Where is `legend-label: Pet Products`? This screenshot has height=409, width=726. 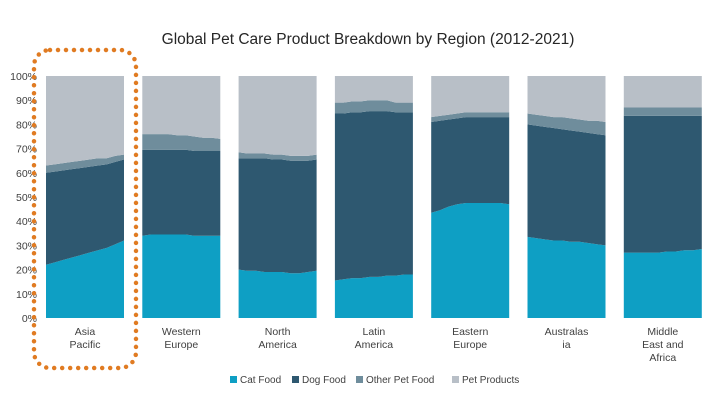 legend-label: Pet Products is located at coordinates (490, 380).